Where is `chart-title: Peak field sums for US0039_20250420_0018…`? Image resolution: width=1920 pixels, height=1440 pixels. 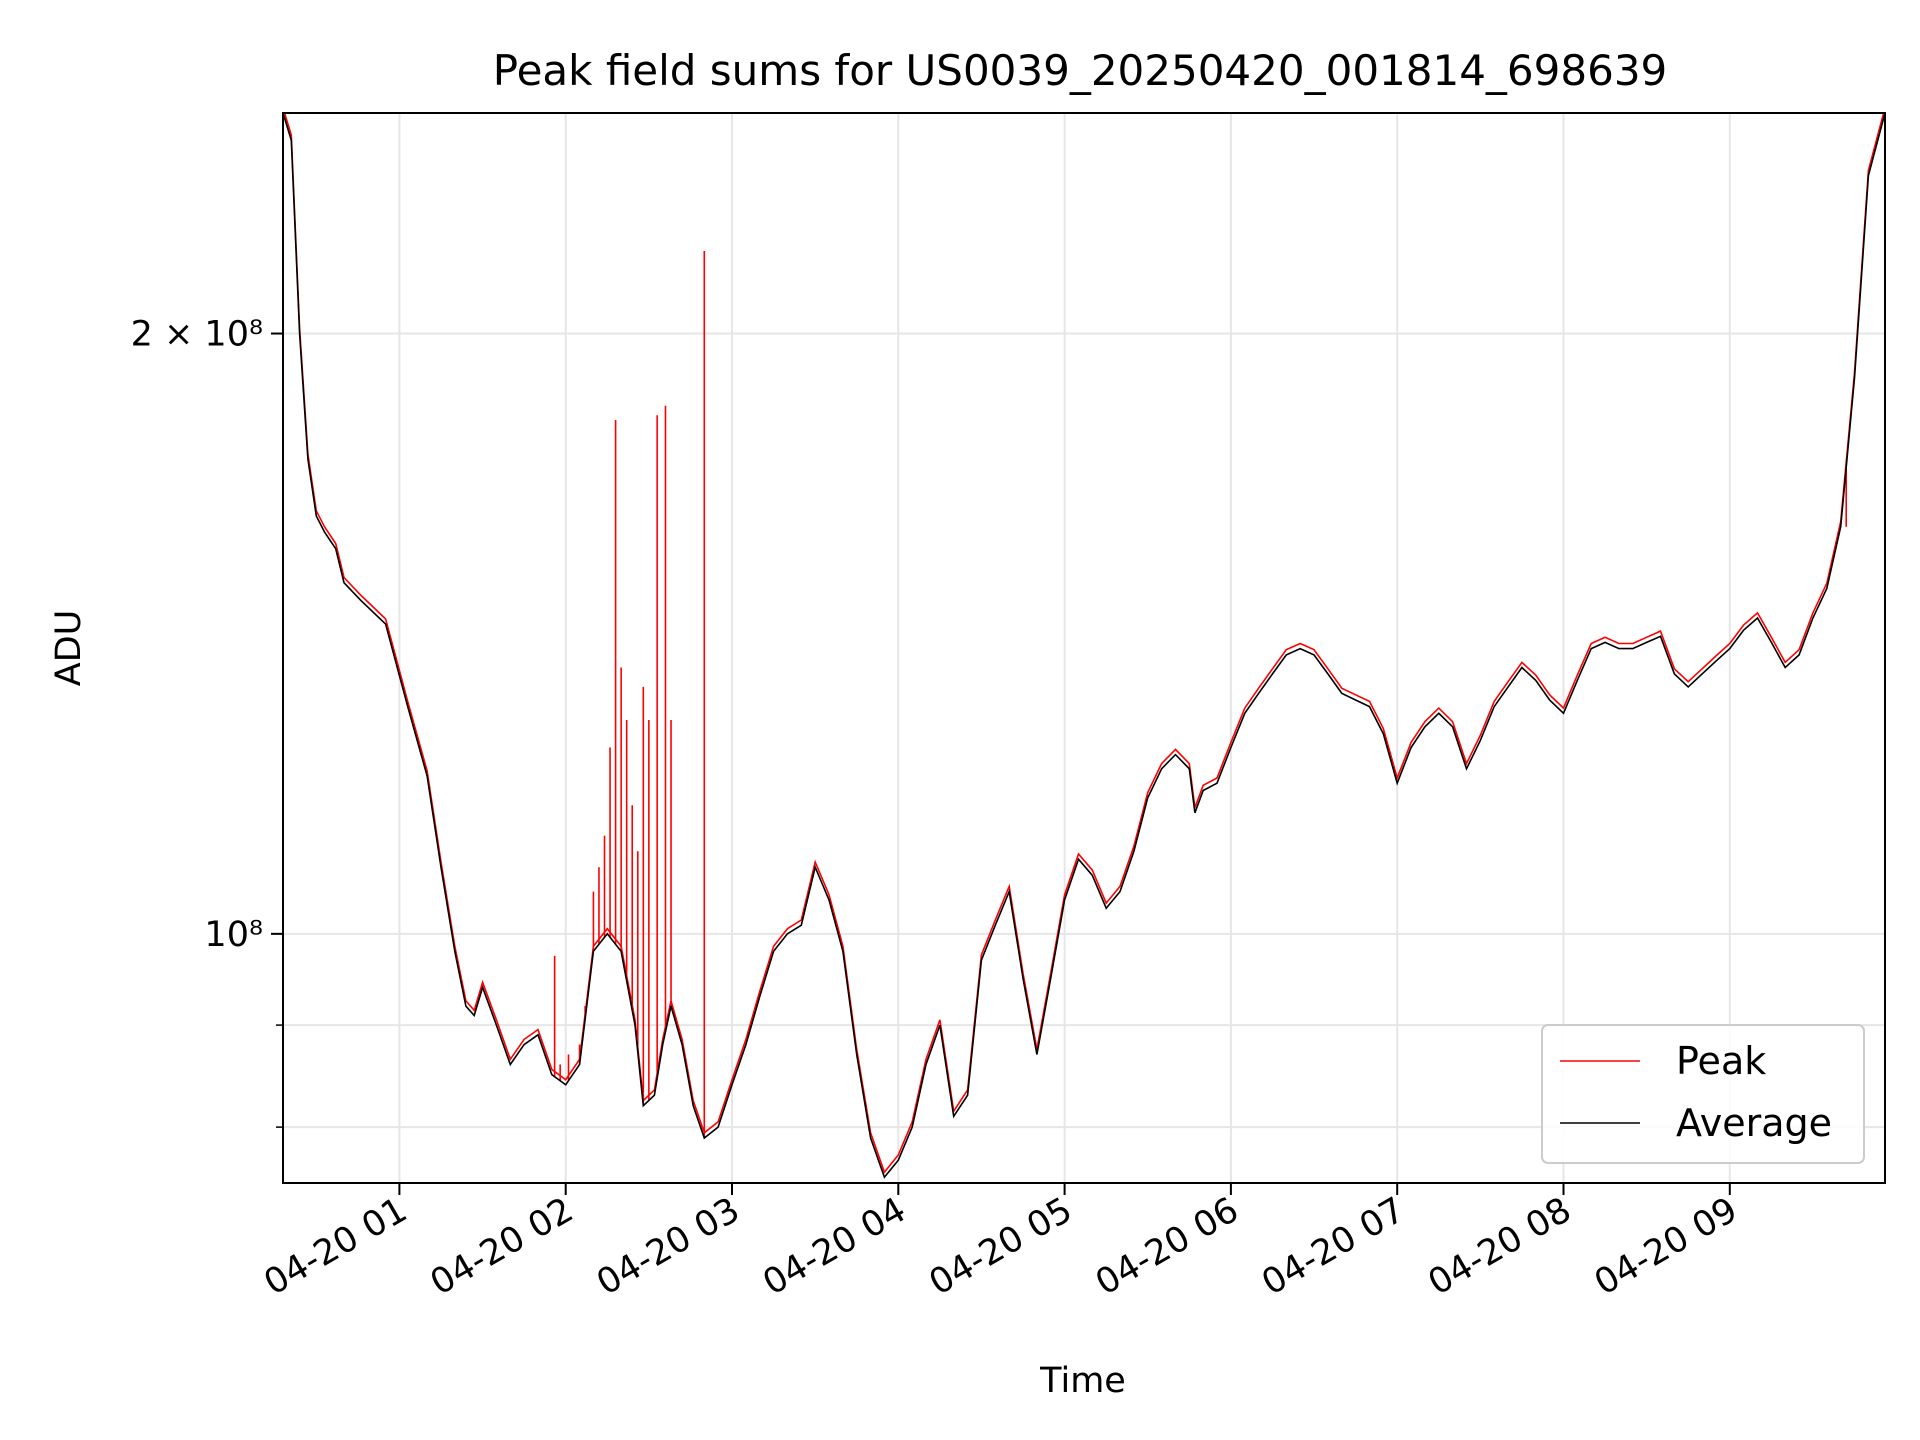
chart-title: Peak field sums for US0039_20250420_0018… is located at coordinates (1080, 70).